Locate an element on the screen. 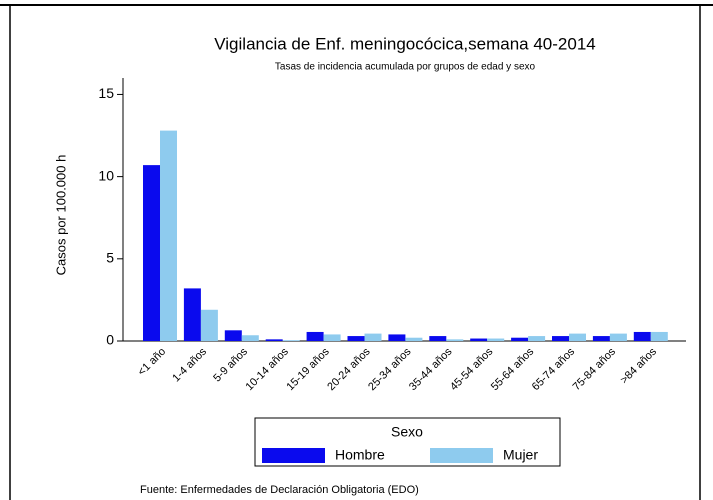 The height and width of the screenshot is (500, 713). y-tick-label: 0 is located at coordinates (110, 340).